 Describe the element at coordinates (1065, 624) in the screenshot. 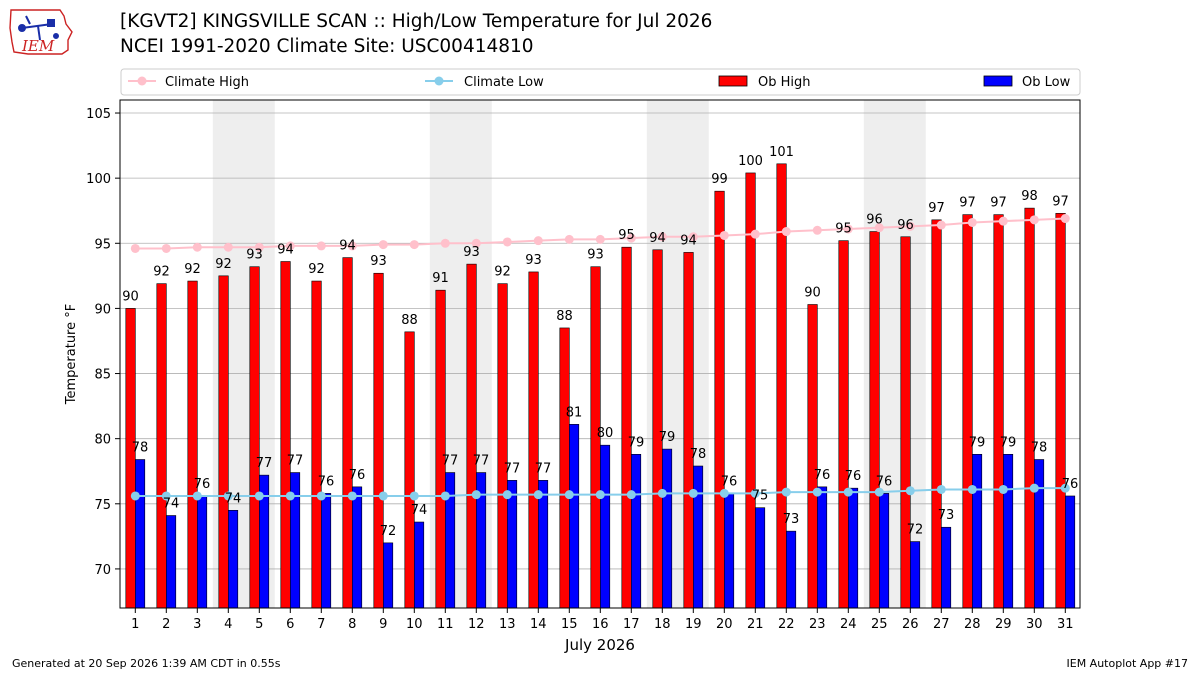

I see `x-tick-label: 31` at that location.